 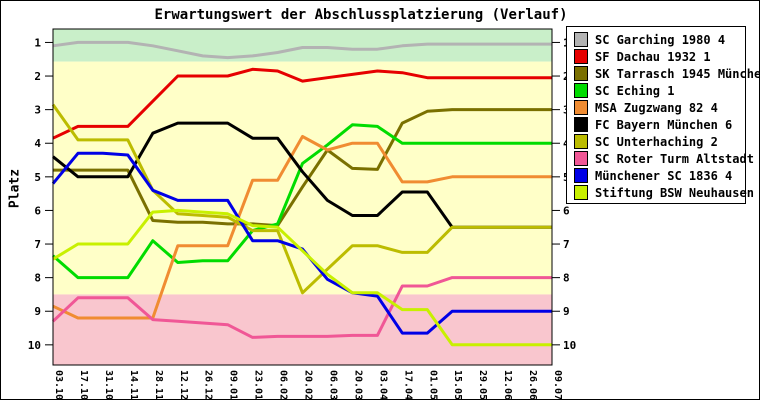 I want to click on y-tick-label-left: 7, so click(x=37, y=244).